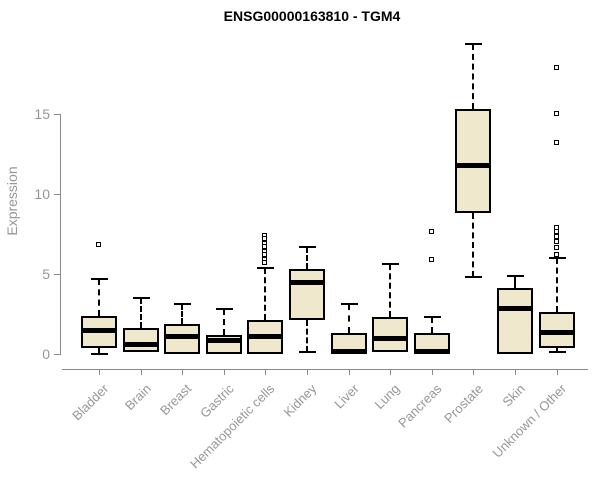 The width and height of the screenshot is (600, 500). What do you see at coordinates (42, 194) in the screenshot?
I see `y-tick-label: 10` at bounding box center [42, 194].